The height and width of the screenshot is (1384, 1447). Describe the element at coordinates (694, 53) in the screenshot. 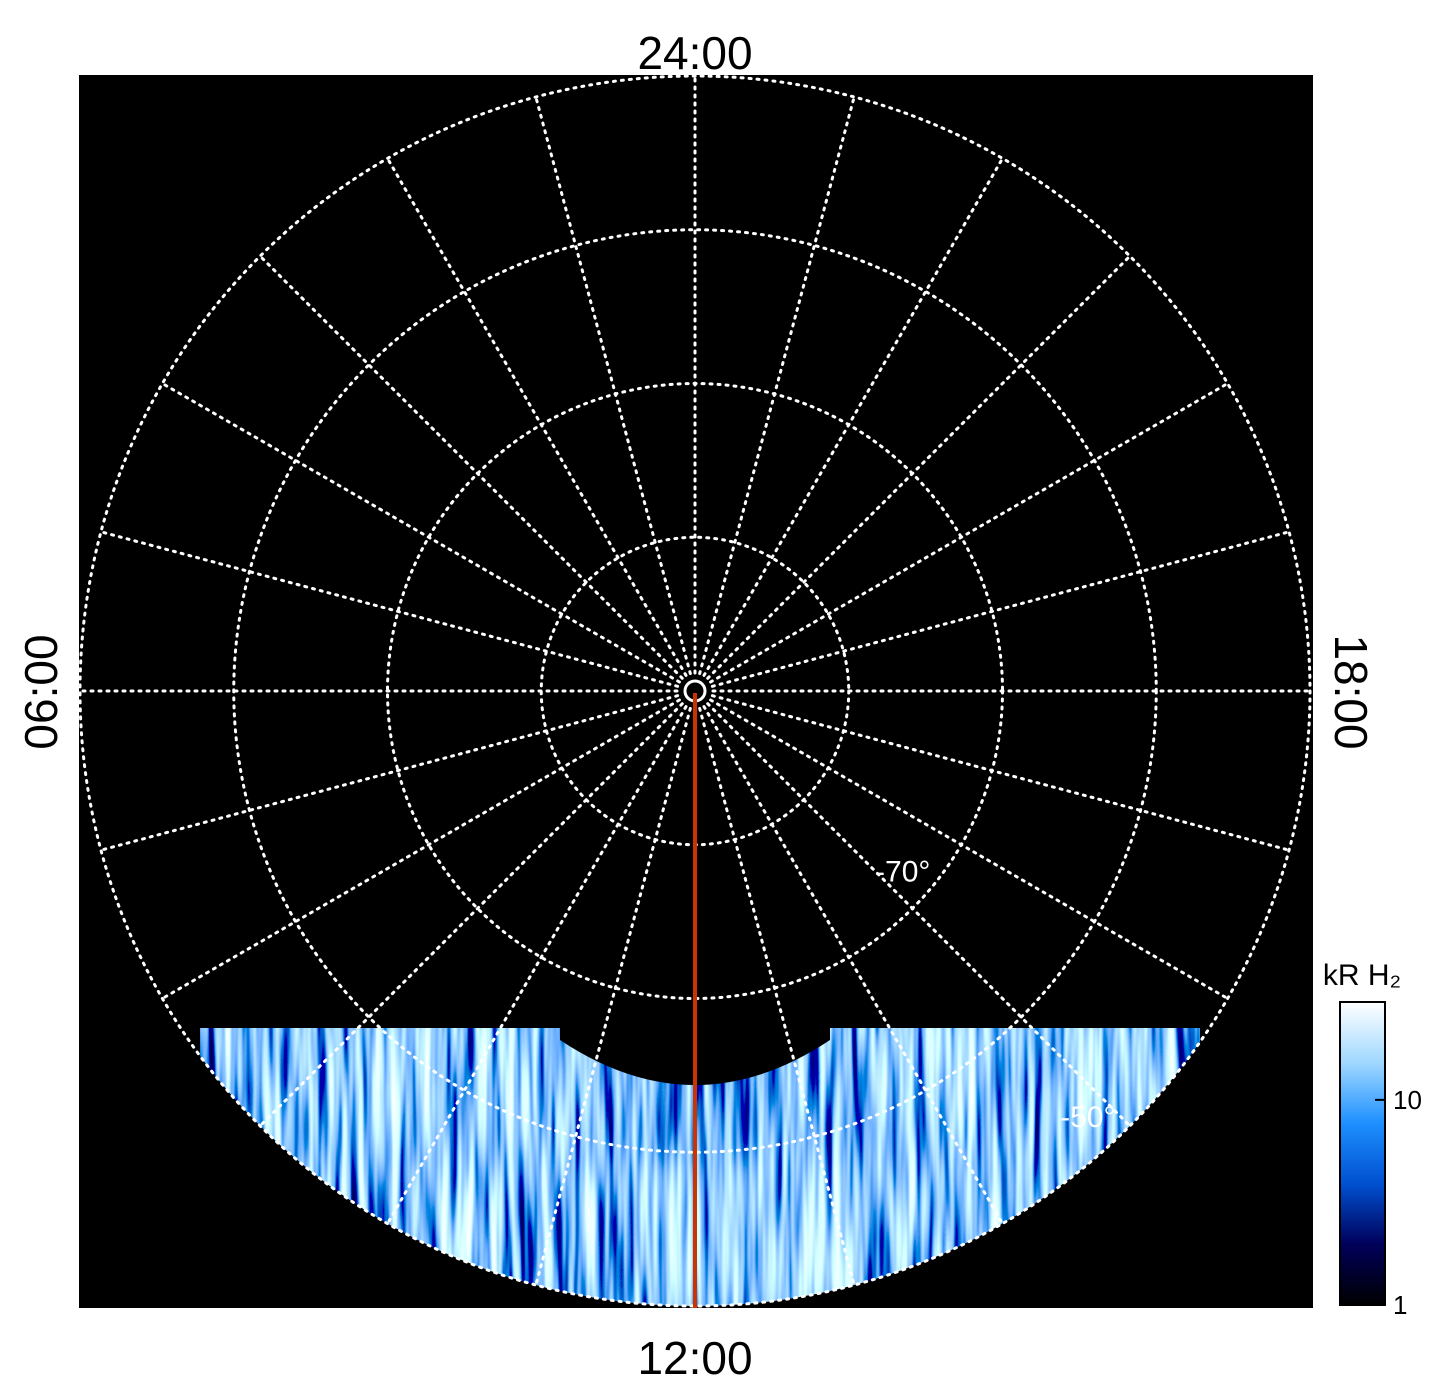

I see `hour-label: 24:00` at that location.